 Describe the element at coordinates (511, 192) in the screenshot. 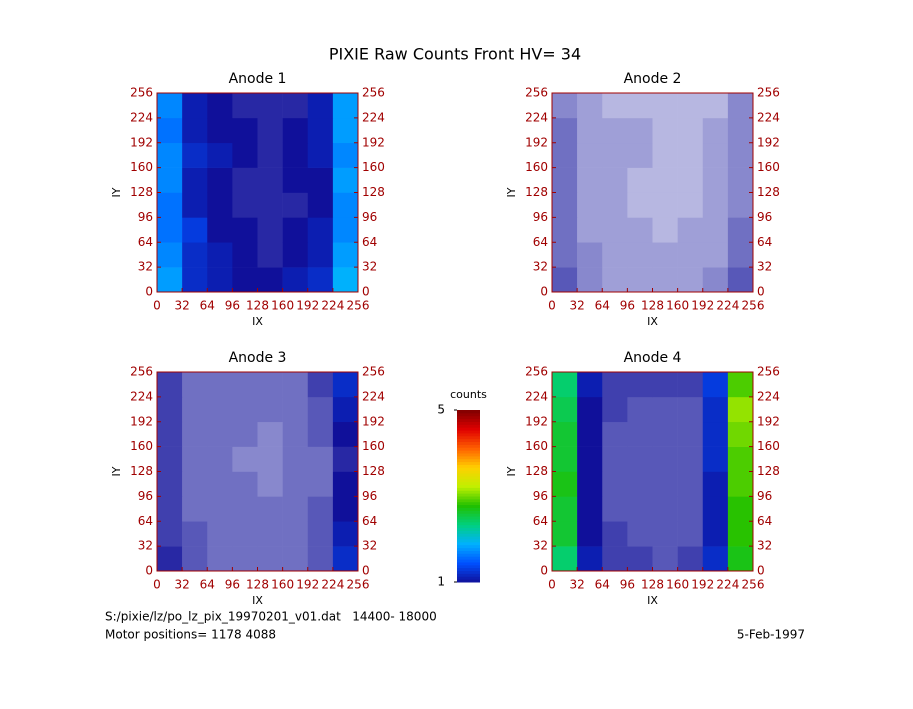

I see `y-axis-label: IY` at that location.